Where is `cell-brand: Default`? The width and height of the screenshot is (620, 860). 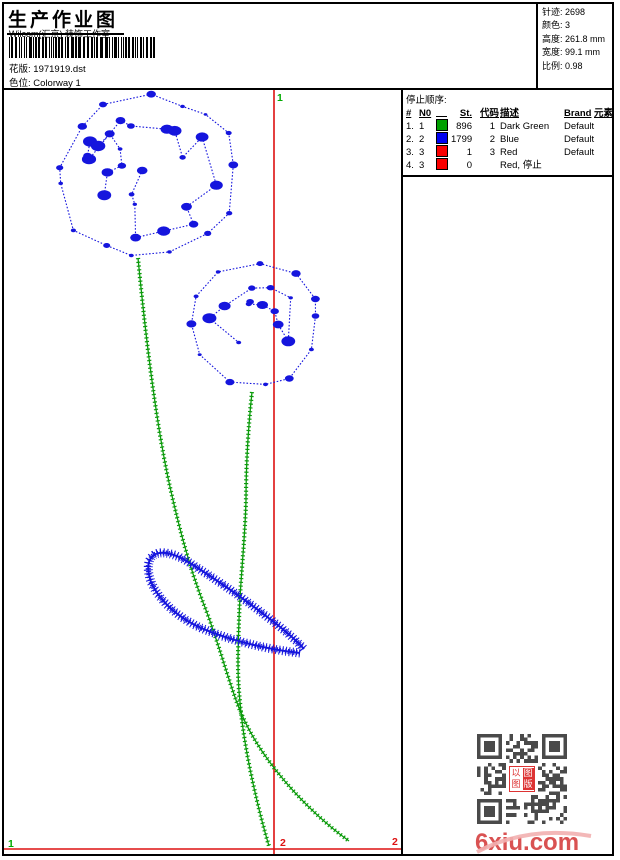 cell-brand: Default is located at coordinates (579, 152).